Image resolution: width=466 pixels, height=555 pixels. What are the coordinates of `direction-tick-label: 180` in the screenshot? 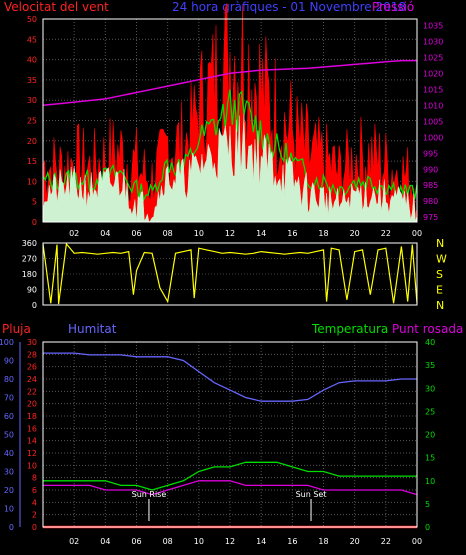 It's located at (29, 274).